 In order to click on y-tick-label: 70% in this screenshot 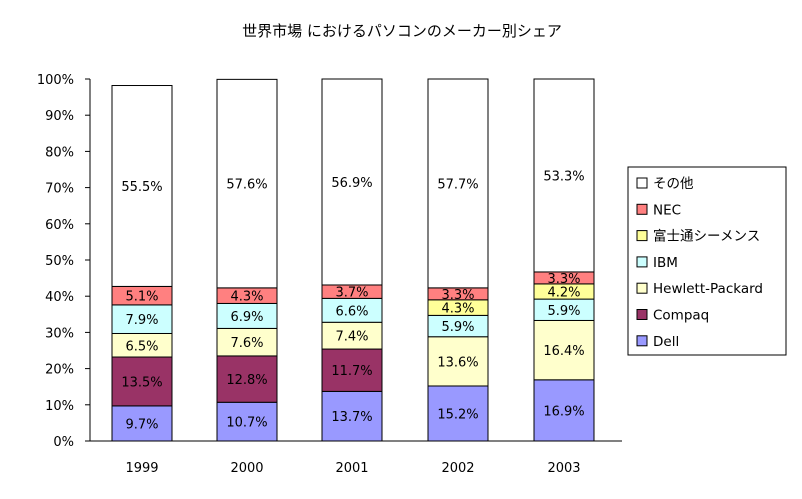, I will do `click(59, 189)`.